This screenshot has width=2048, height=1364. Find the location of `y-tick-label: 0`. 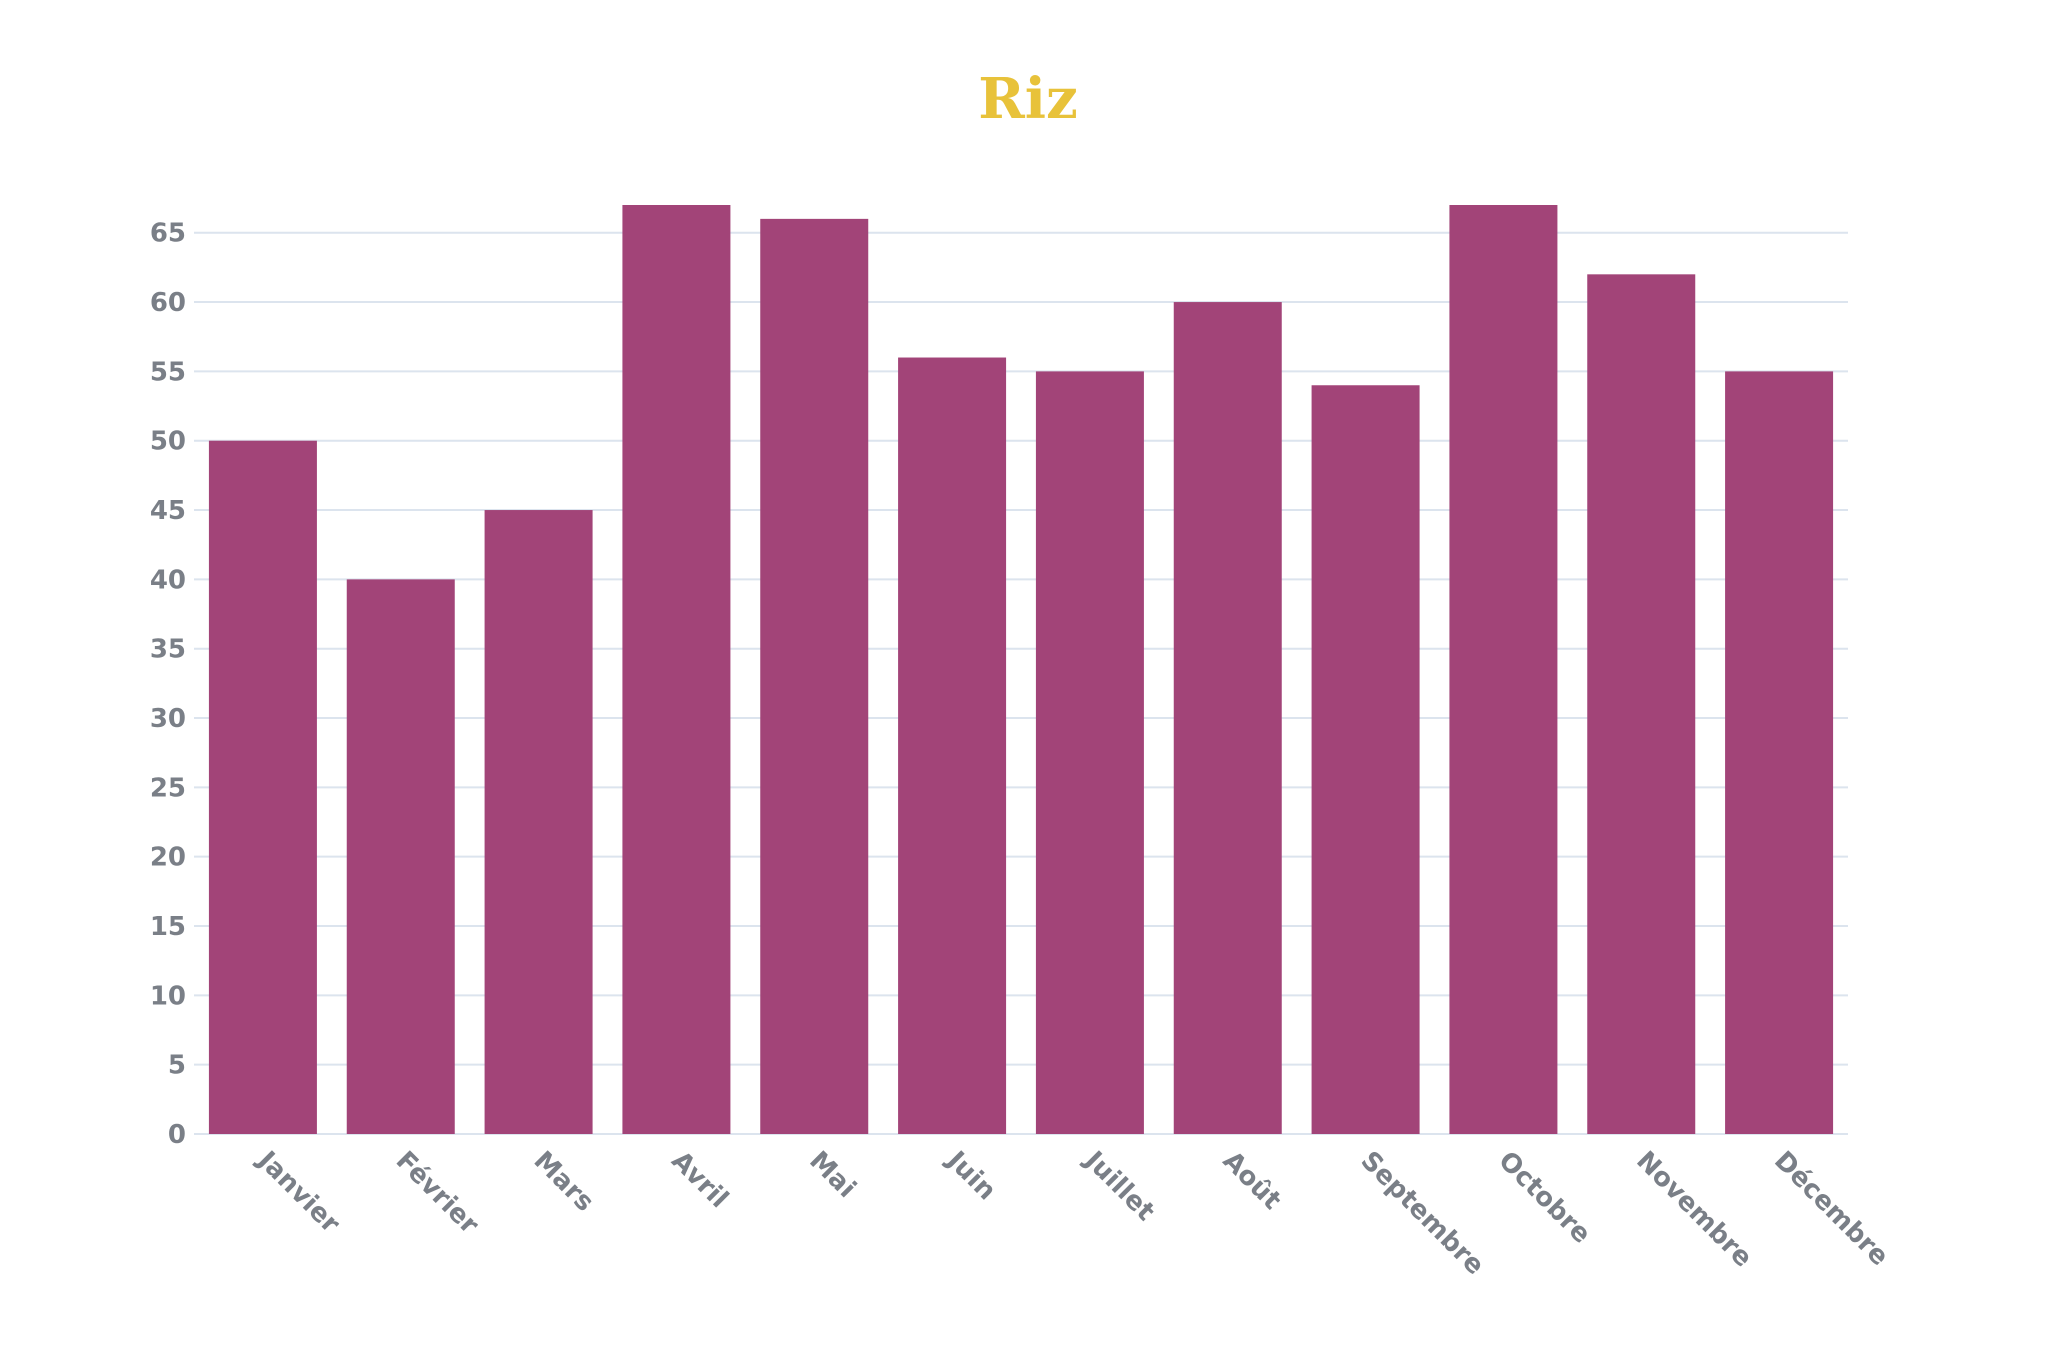

y-tick-label: 0 is located at coordinates (177, 1135).